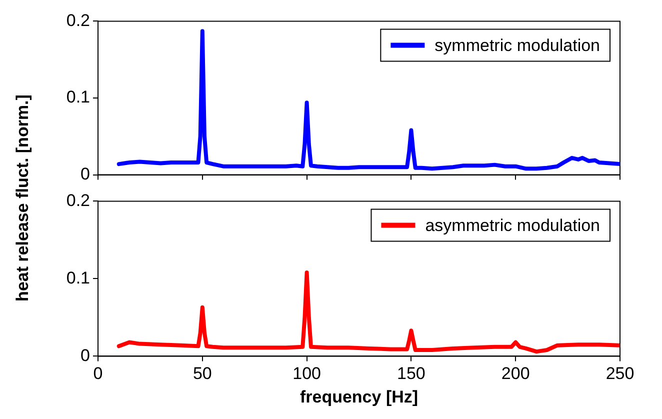  Describe the element at coordinates (359, 396) in the screenshot. I see `x-axis-title: frequency [Hz]` at that location.